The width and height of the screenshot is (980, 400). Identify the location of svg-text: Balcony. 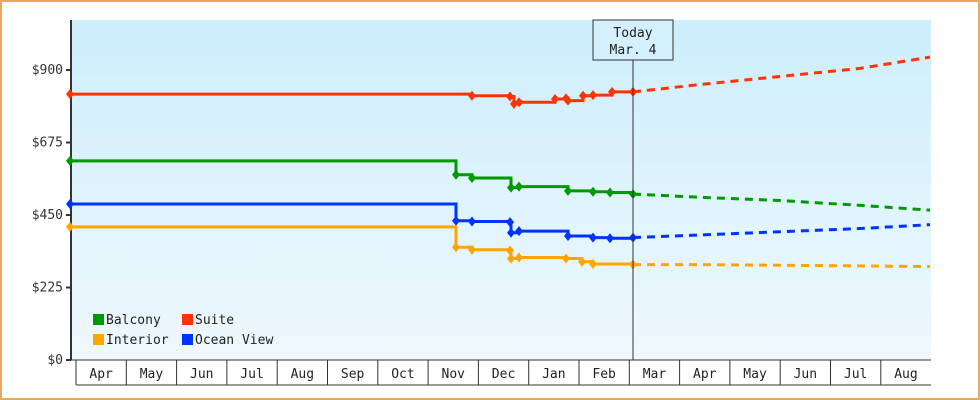
(133, 320).